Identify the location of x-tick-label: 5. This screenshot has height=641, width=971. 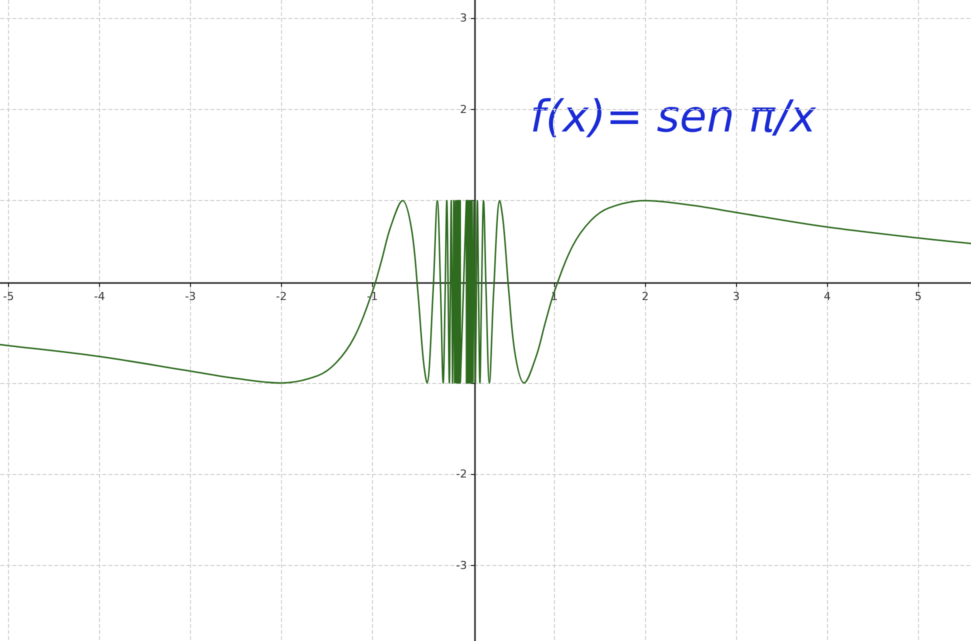
(918, 297).